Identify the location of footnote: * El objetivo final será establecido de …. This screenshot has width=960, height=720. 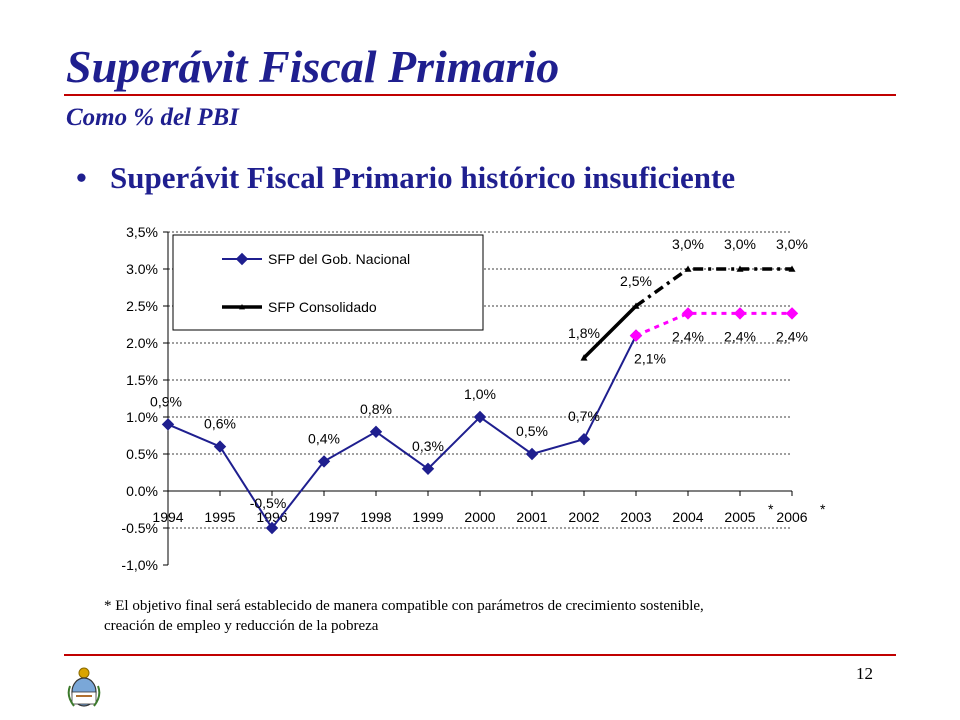
(404, 616).